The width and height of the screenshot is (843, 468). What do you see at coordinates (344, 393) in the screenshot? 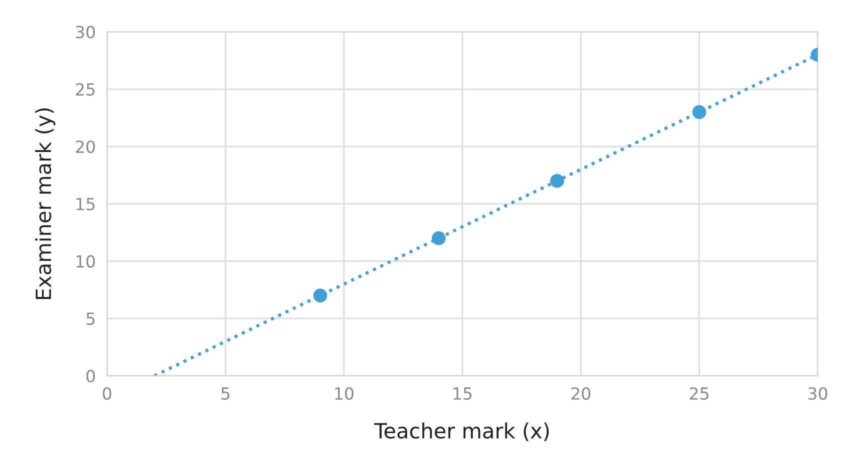
I see `x-tick-label: 10` at bounding box center [344, 393].